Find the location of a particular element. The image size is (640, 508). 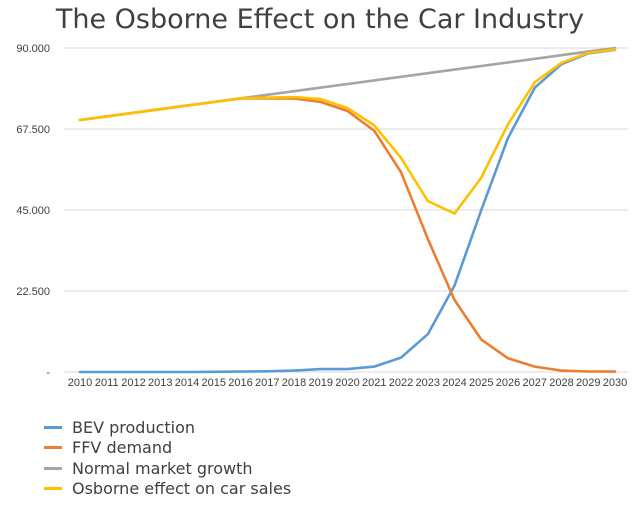

x-tick-label: 2023 is located at coordinates (428, 383).